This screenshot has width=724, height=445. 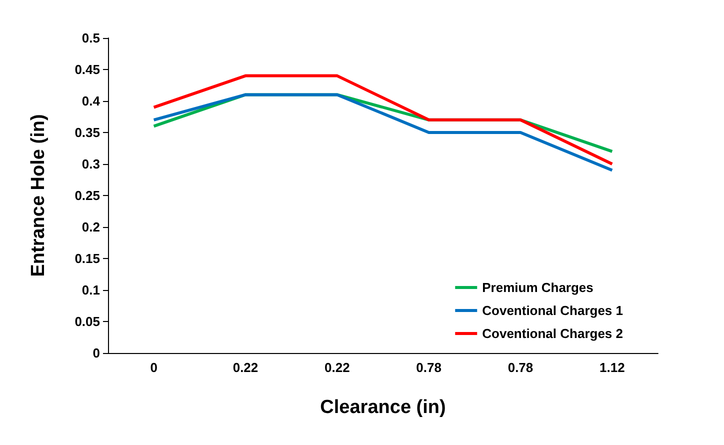 I want to click on y-tick-label: 0.5, so click(x=91, y=38).